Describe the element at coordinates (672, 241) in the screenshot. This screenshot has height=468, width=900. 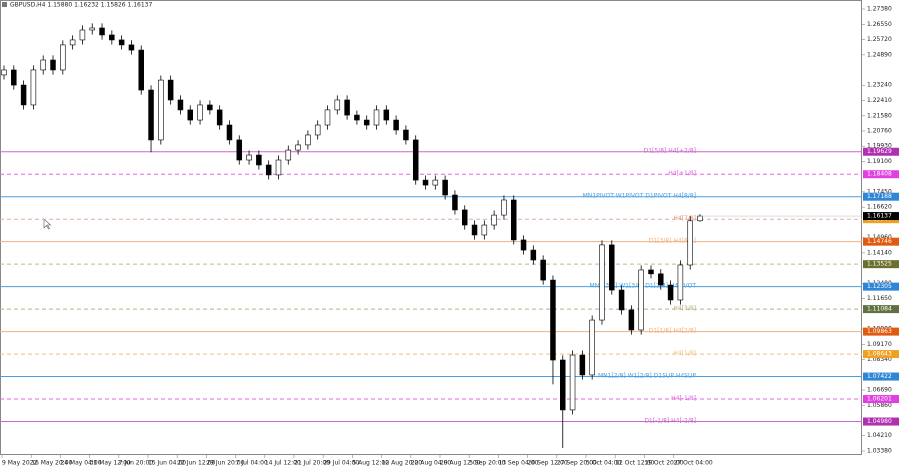
I see `level-label: D1[3/8] H4[6/8]` at that location.